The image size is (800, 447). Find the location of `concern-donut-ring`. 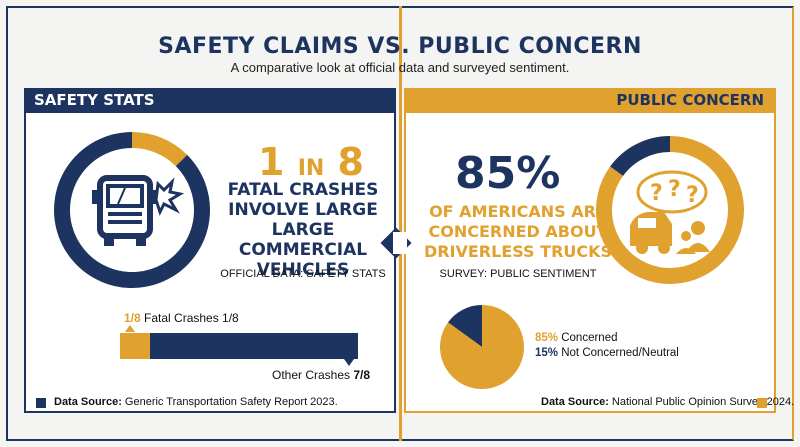

concern-donut-ring is located at coordinates (670, 210).